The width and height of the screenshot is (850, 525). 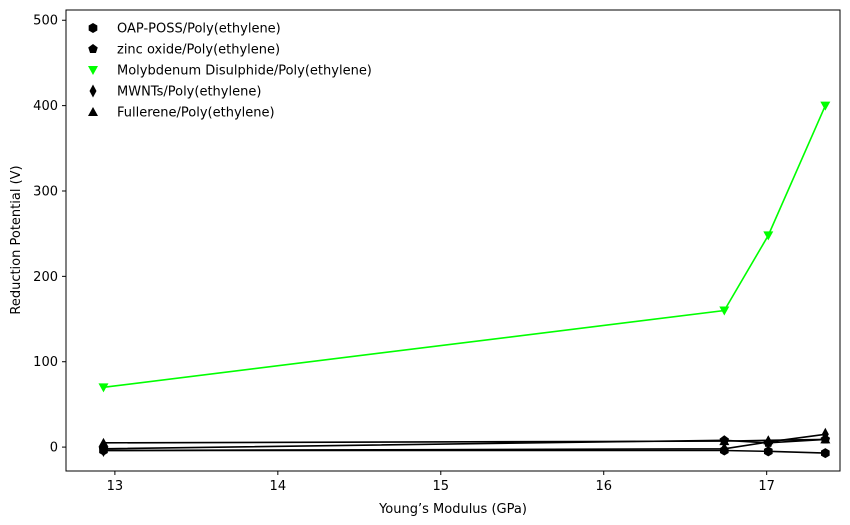 I want to click on legend-item: Fullerene/Poly(ethylene), so click(x=181, y=113).